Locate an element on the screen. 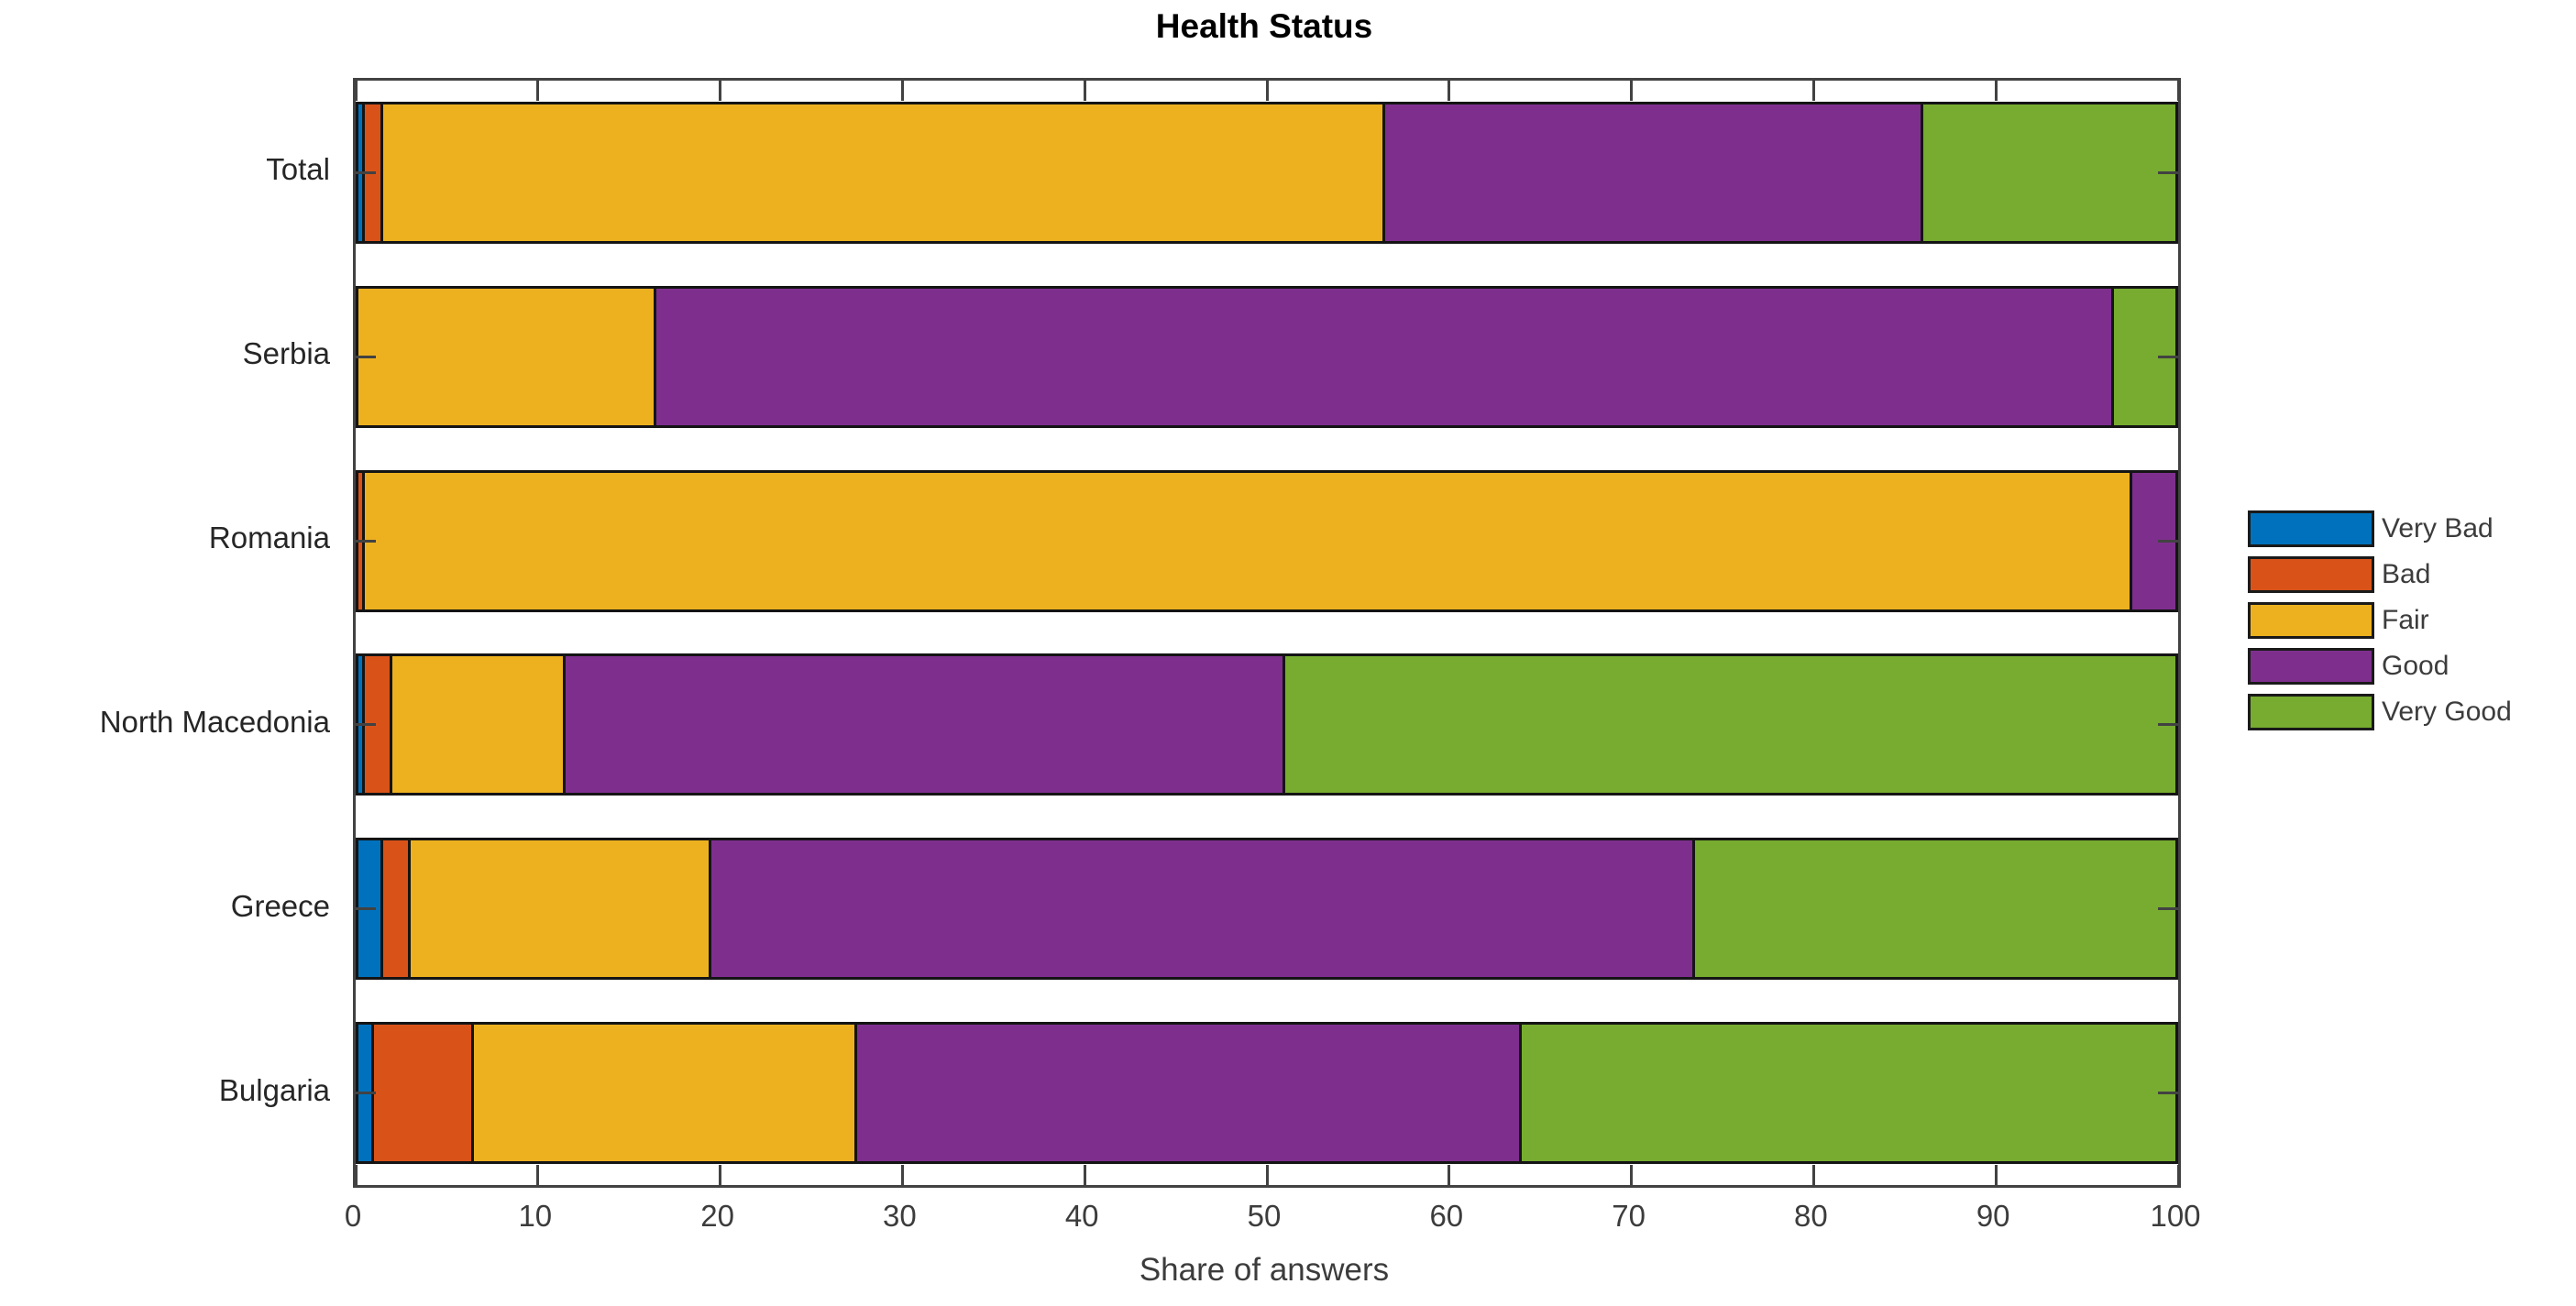  legend-label-bad: Bad is located at coordinates (2406, 574).